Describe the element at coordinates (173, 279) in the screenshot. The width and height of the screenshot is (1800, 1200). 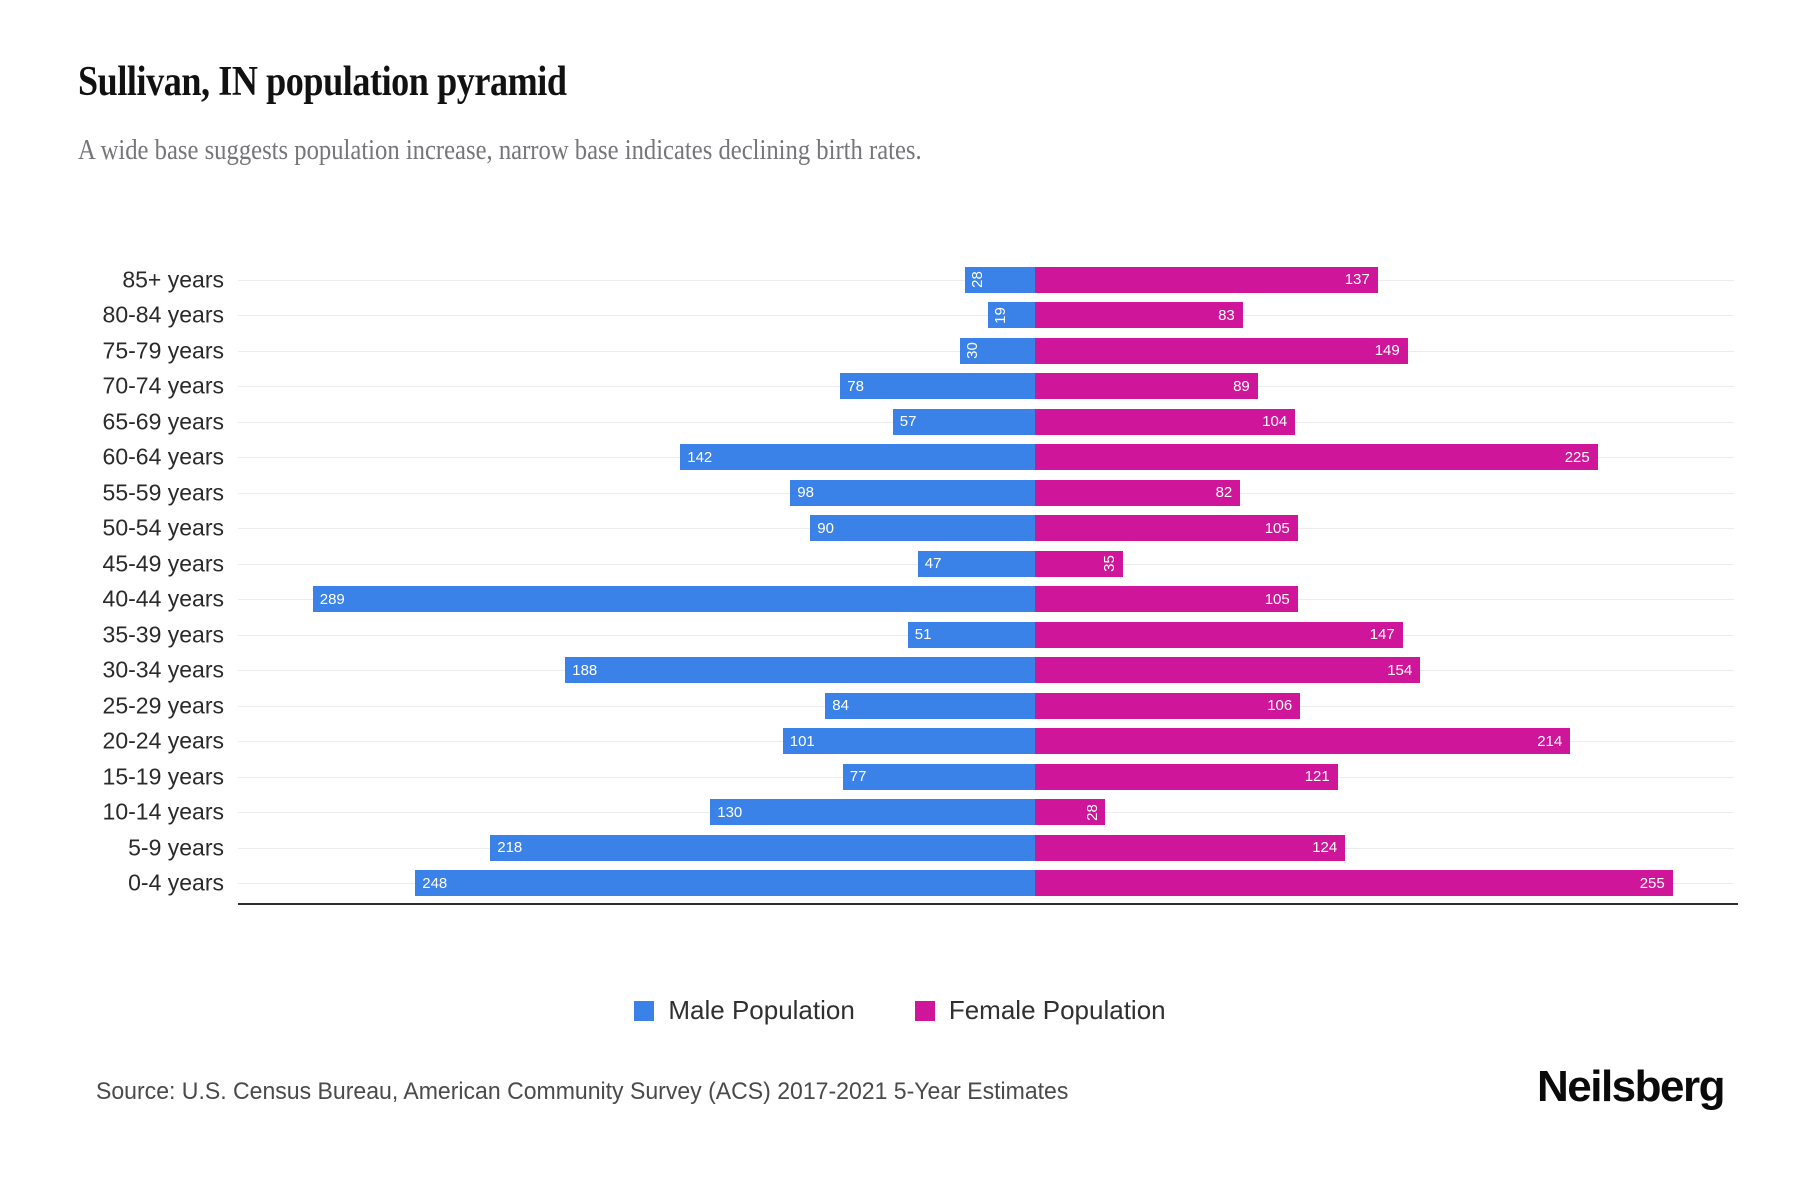
I see `age-group-label: 85+ years` at that location.